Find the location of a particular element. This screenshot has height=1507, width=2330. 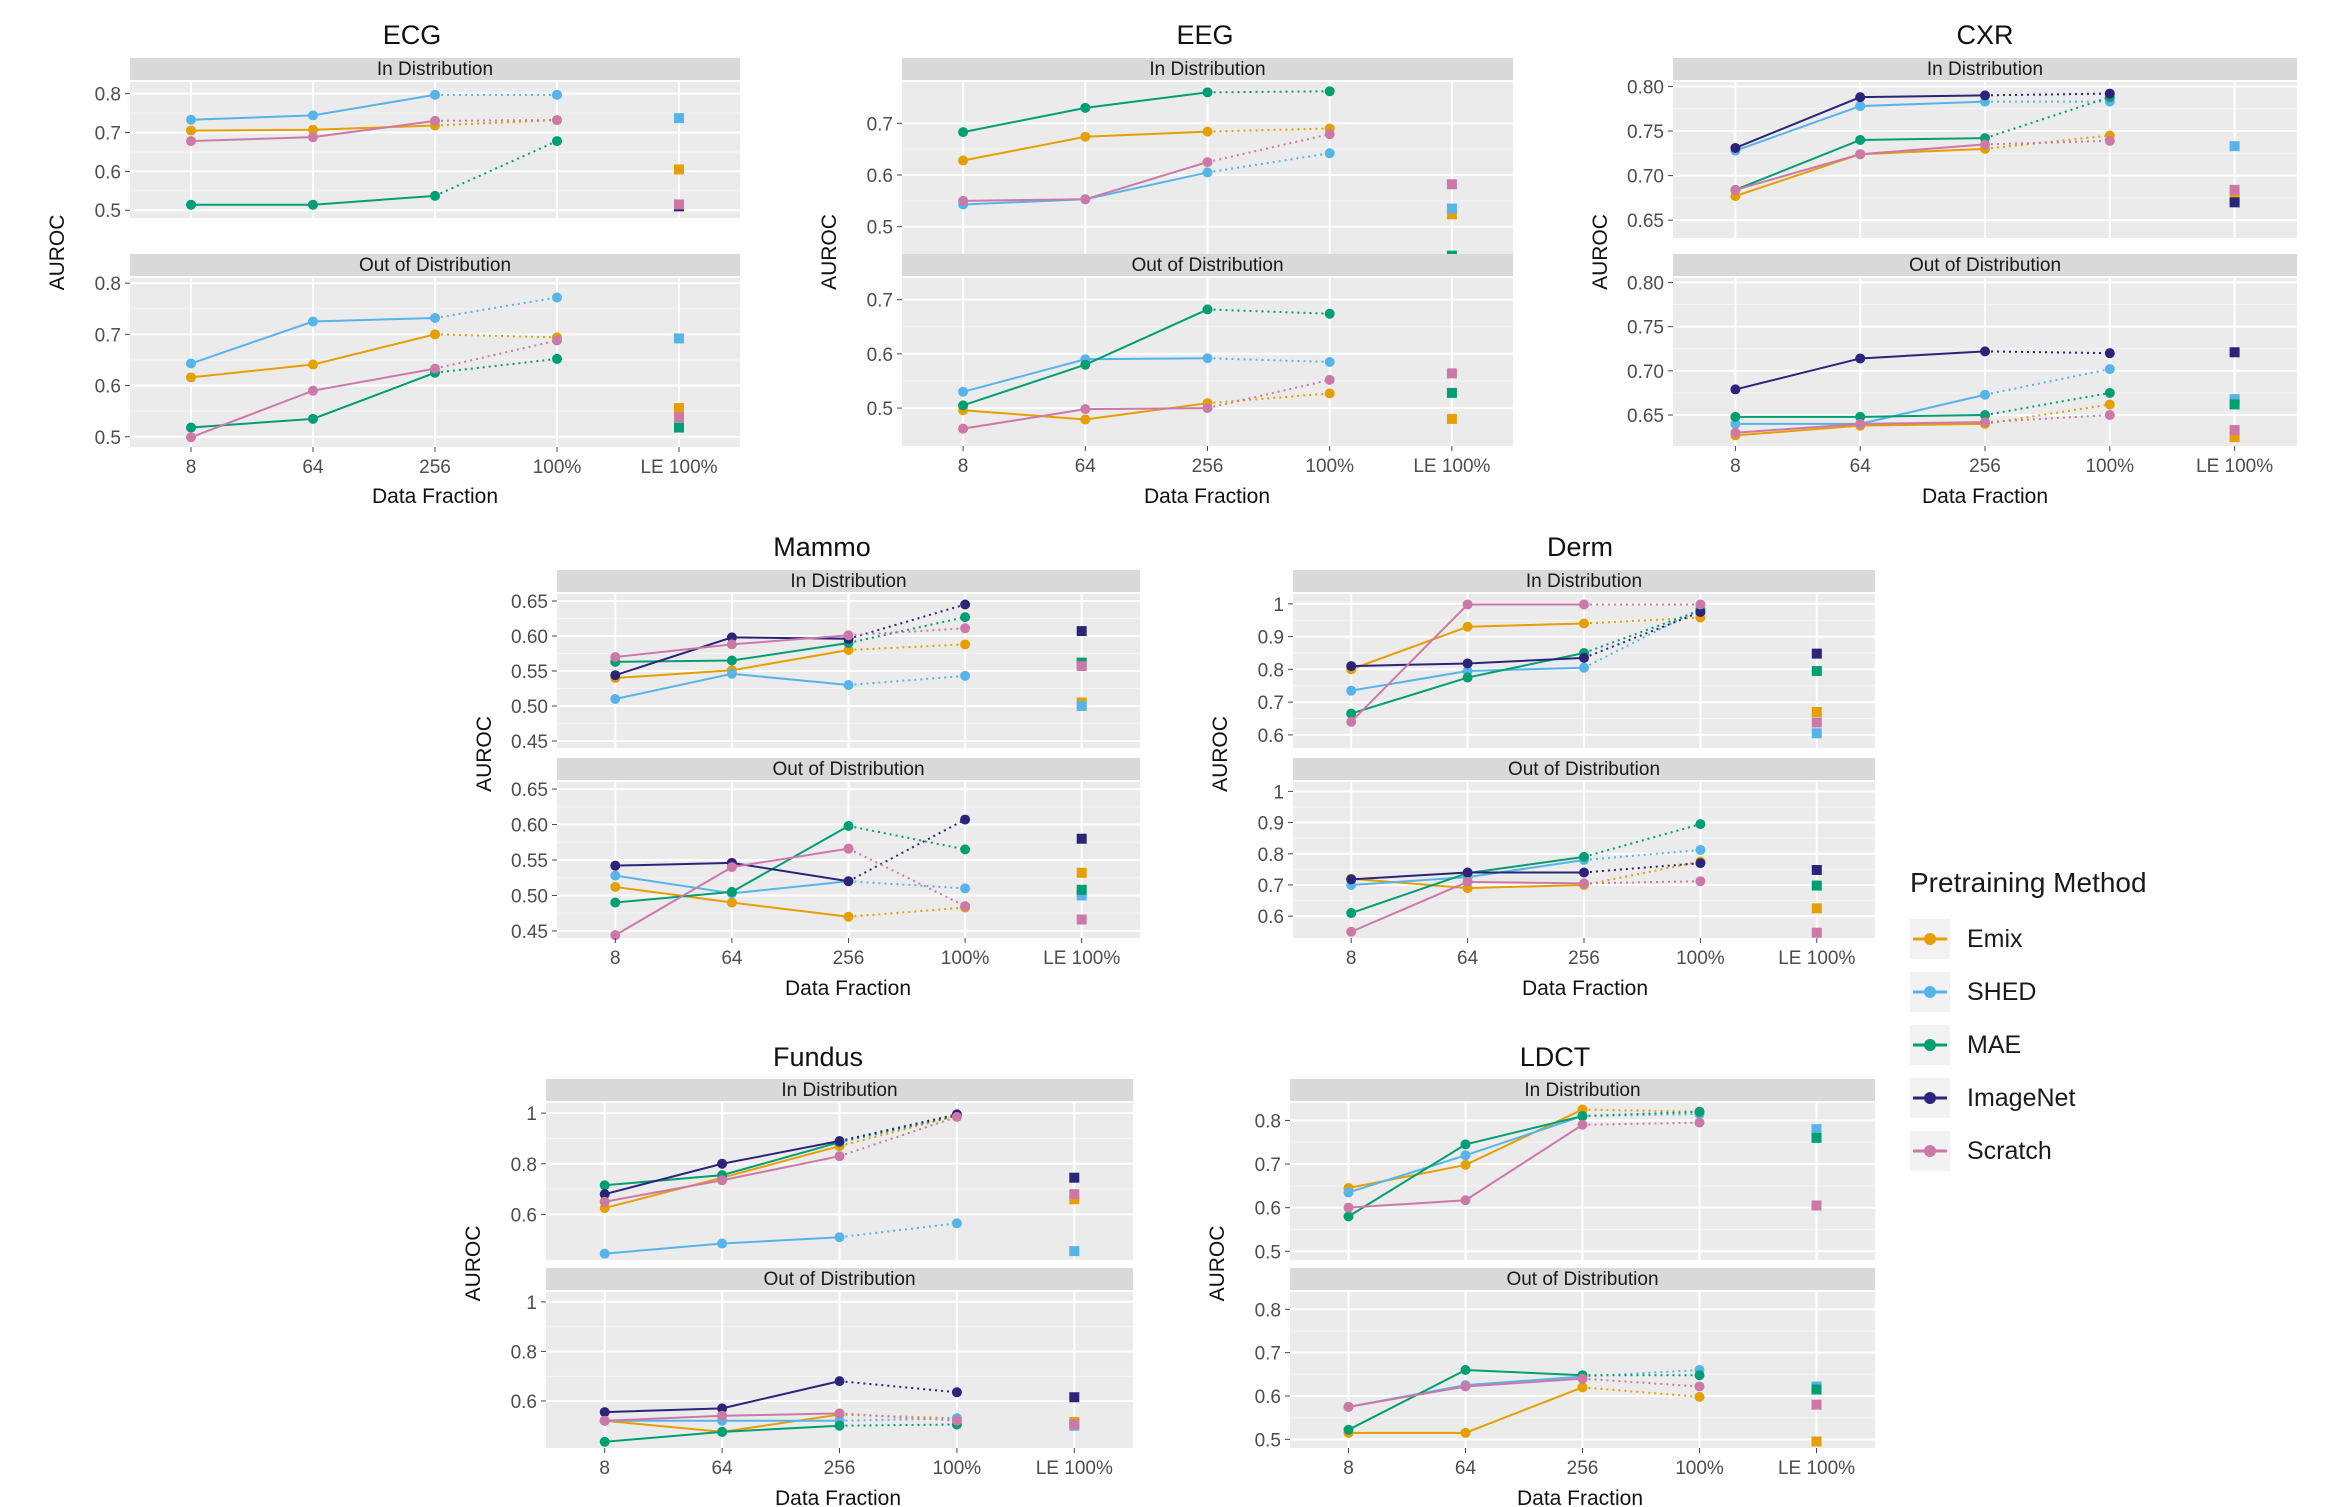

chart-ecg-out-panel: Out of Distribution 0.5 0.6 0.7 0.8 is located at coordinates (417, 351).